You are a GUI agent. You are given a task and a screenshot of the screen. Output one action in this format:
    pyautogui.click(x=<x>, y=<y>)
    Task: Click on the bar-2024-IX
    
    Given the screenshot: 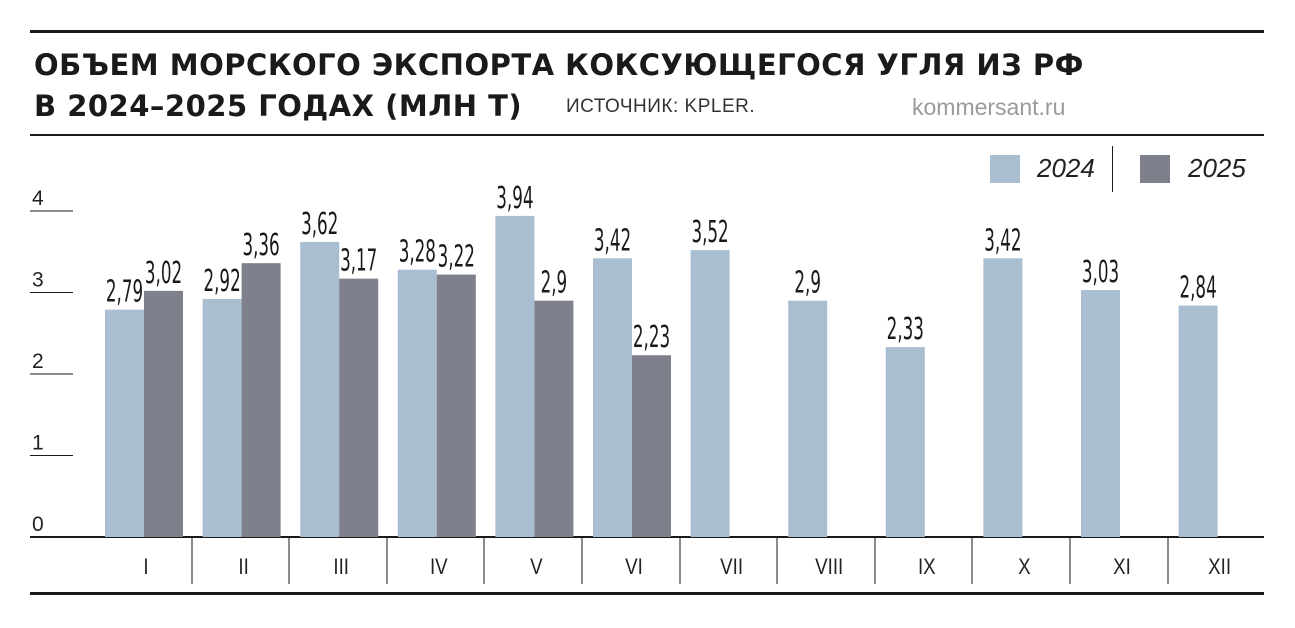 What is the action you would take?
    pyautogui.click(x=905, y=442)
    